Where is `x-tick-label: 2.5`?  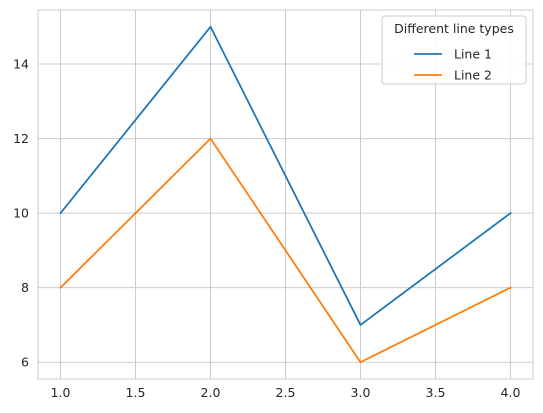 x-tick-label: 2.5 is located at coordinates (286, 392).